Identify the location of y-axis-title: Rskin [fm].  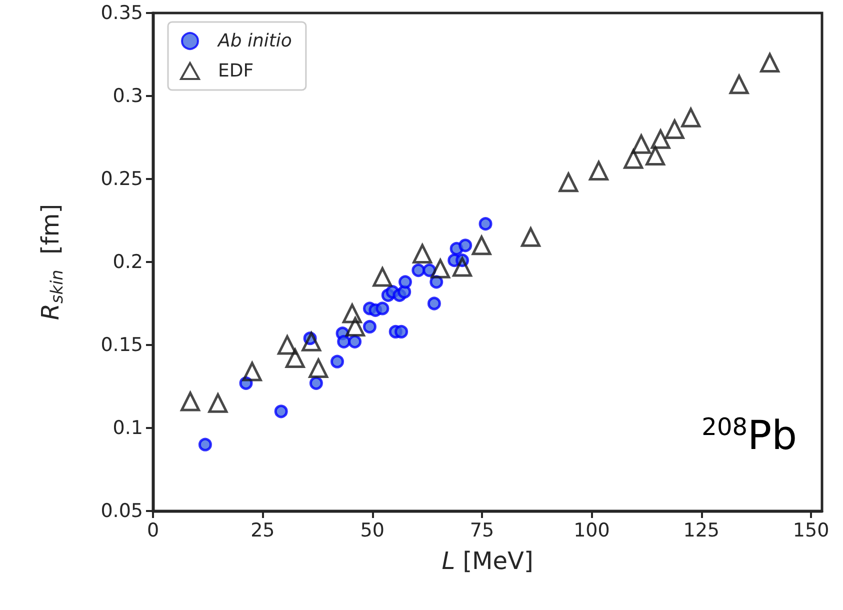
(51, 262).